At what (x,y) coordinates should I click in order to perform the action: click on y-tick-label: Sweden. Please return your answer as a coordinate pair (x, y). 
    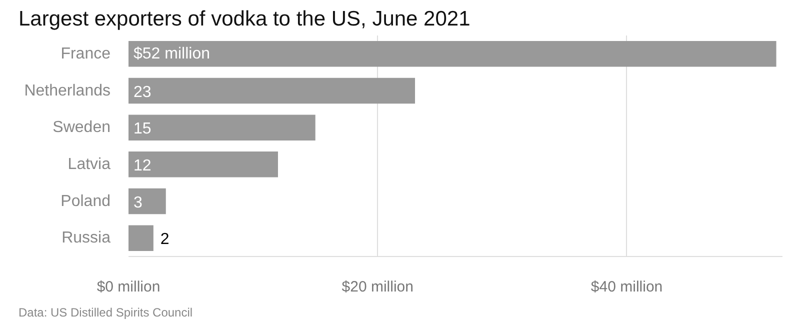
    Looking at the image, I should click on (81, 127).